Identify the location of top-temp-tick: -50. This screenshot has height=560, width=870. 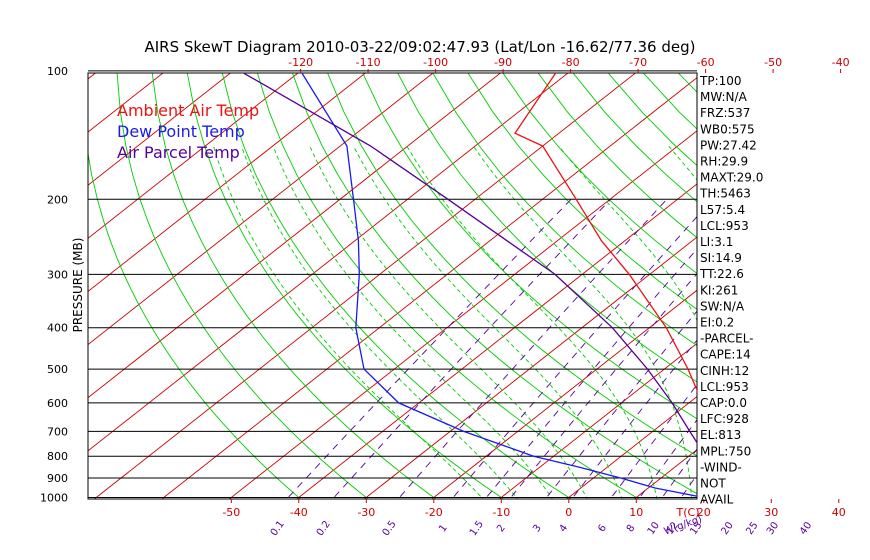
(773, 62).